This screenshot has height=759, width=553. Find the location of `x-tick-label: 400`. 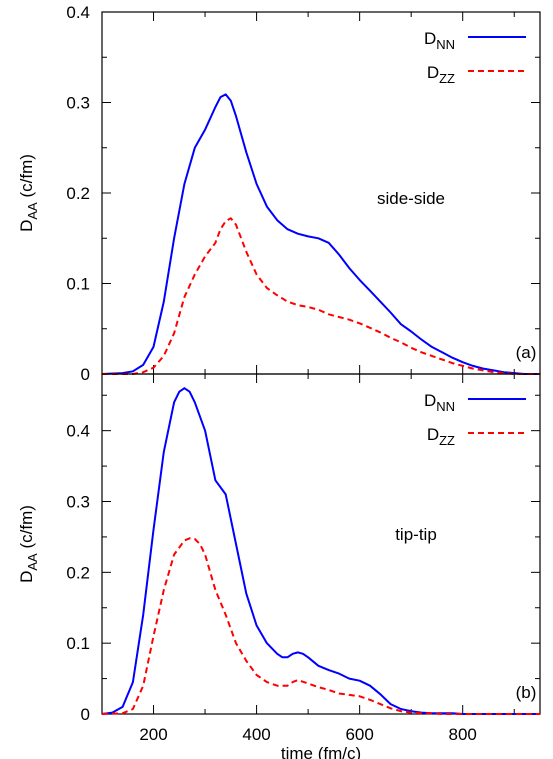

x-tick-label: 400 is located at coordinates (256, 734).